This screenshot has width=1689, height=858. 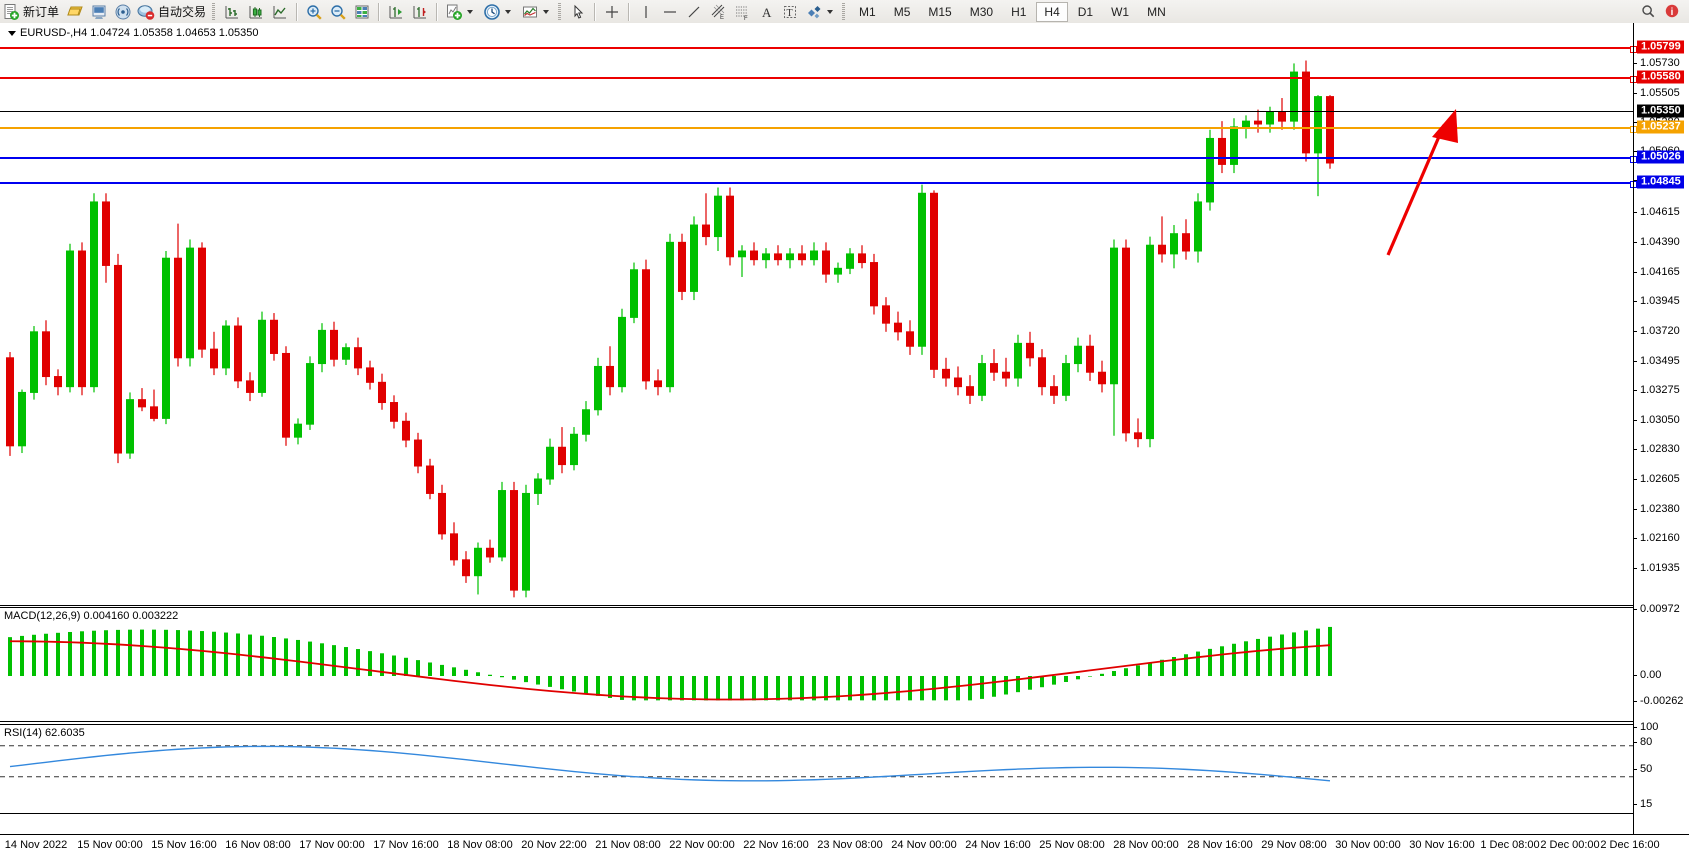 I want to click on trendline-button, so click(x=694, y=11).